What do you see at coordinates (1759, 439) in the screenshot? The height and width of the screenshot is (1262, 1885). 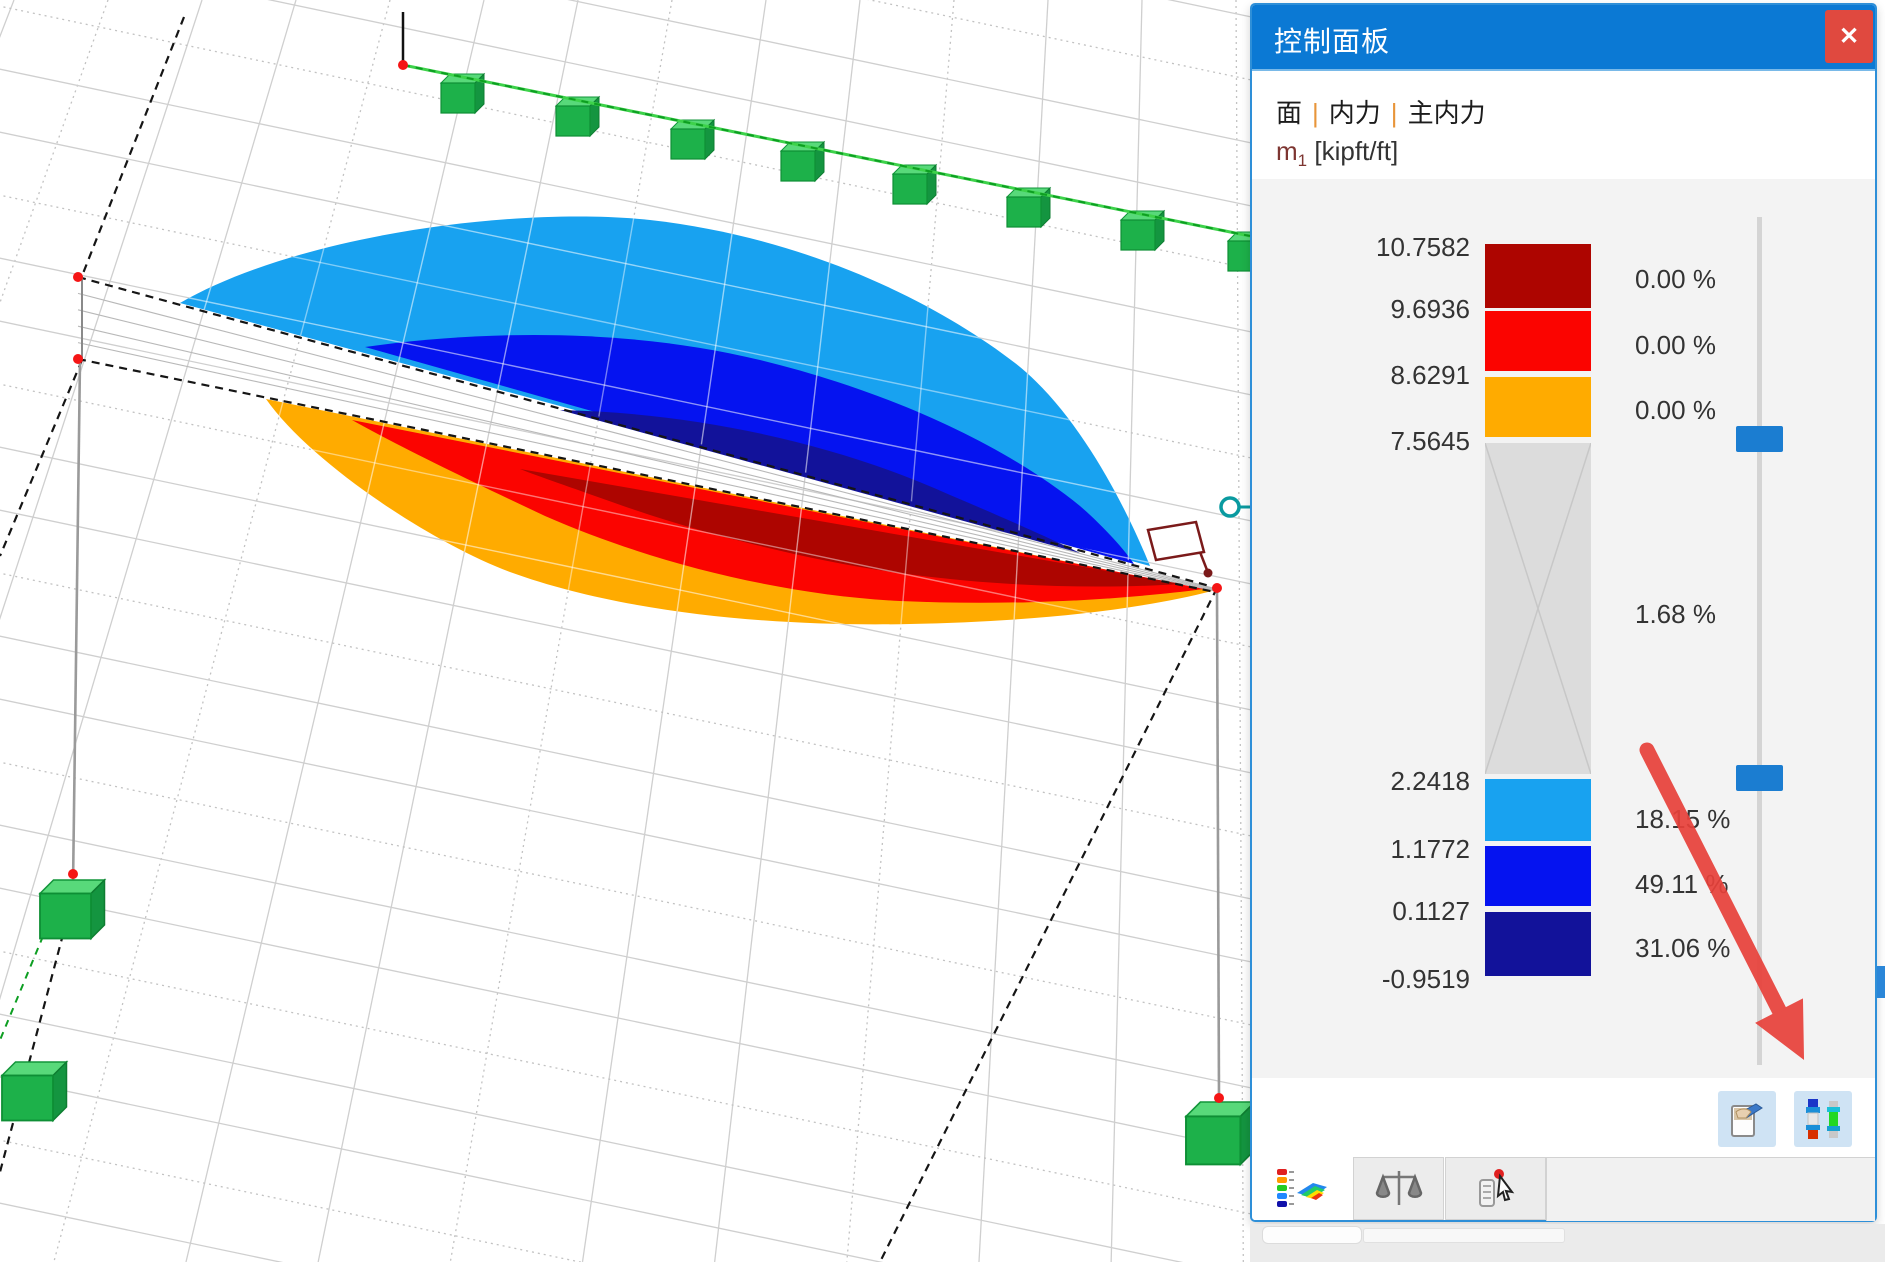 I see `legend-range-slider-handle-upper` at bounding box center [1759, 439].